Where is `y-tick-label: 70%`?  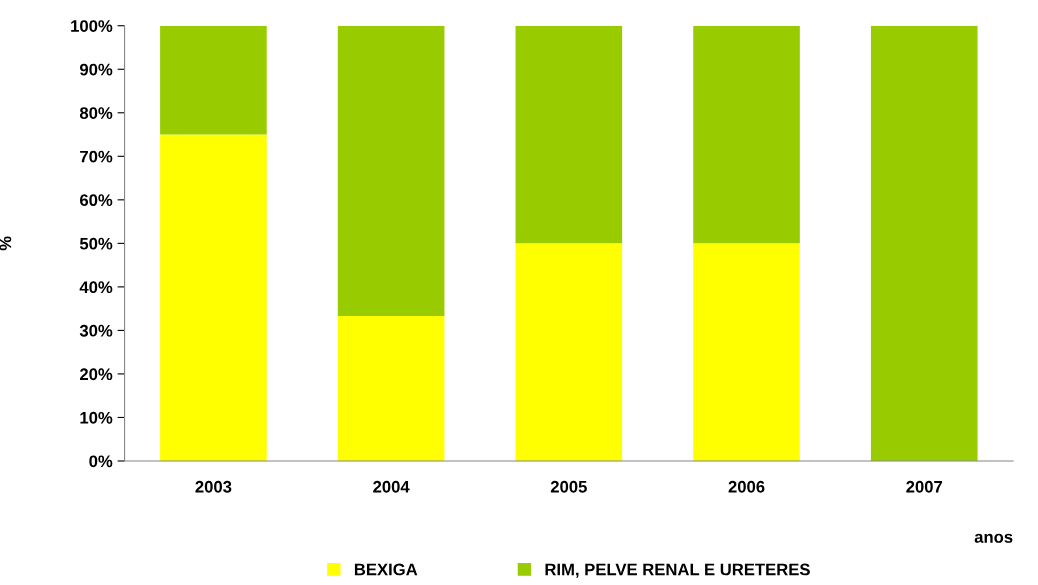 y-tick-label: 70% is located at coordinates (96, 156).